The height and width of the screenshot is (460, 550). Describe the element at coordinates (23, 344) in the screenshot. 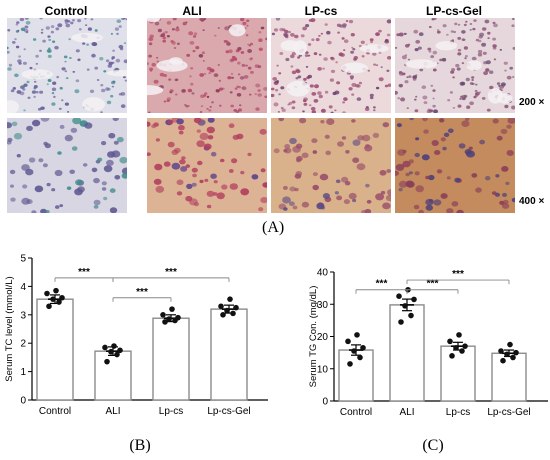

I see `y-tick-label: 2` at that location.